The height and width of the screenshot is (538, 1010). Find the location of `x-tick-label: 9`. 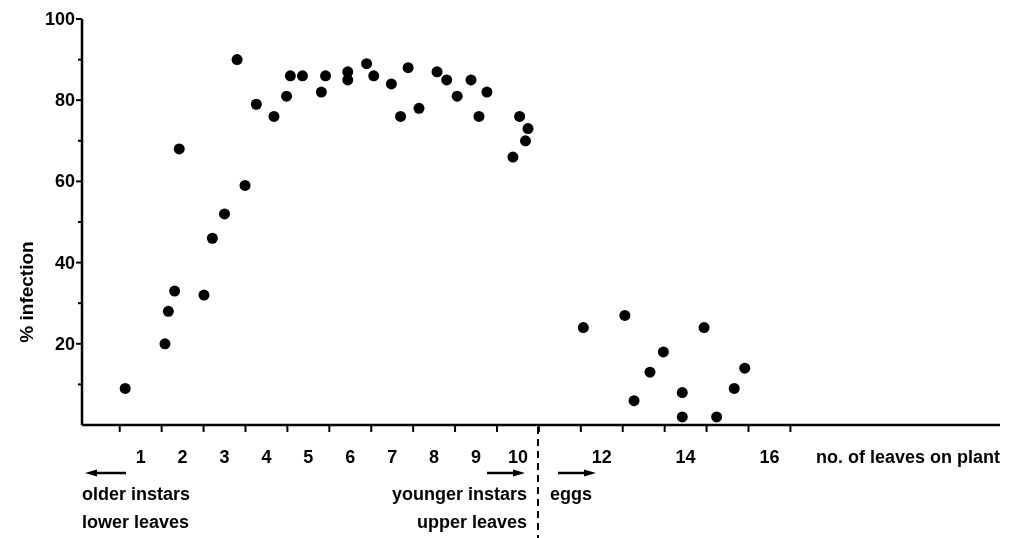

x-tick-label: 9 is located at coordinates (476, 457).